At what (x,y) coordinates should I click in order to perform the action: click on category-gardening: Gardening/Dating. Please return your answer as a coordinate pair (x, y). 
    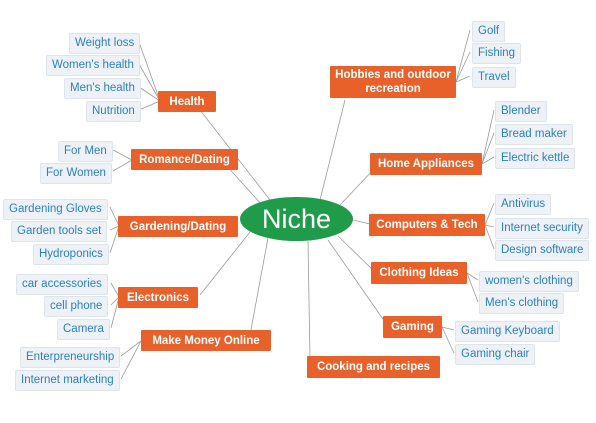
    Looking at the image, I should click on (178, 226).